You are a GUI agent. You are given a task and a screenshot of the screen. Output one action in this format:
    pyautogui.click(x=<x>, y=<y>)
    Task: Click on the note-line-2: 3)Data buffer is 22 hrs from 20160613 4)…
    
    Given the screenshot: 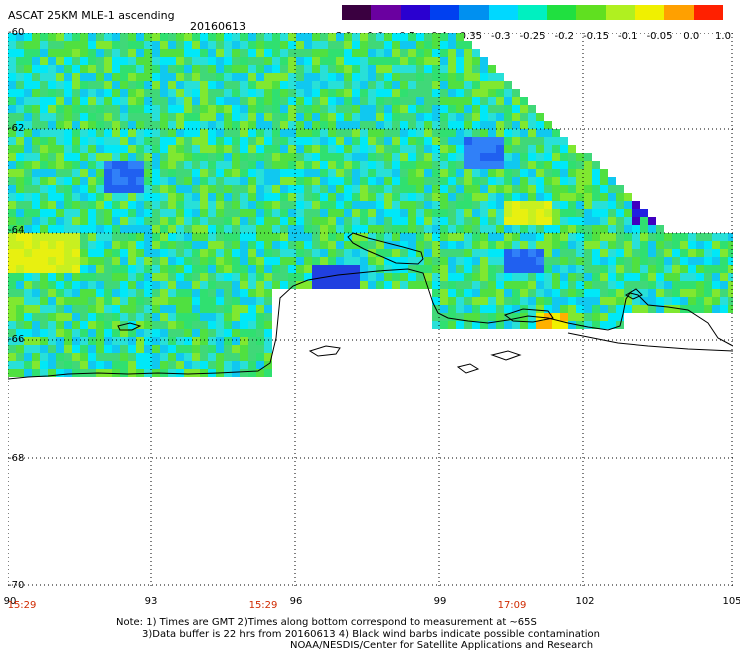 What is the action you would take?
    pyautogui.click(x=371, y=634)
    